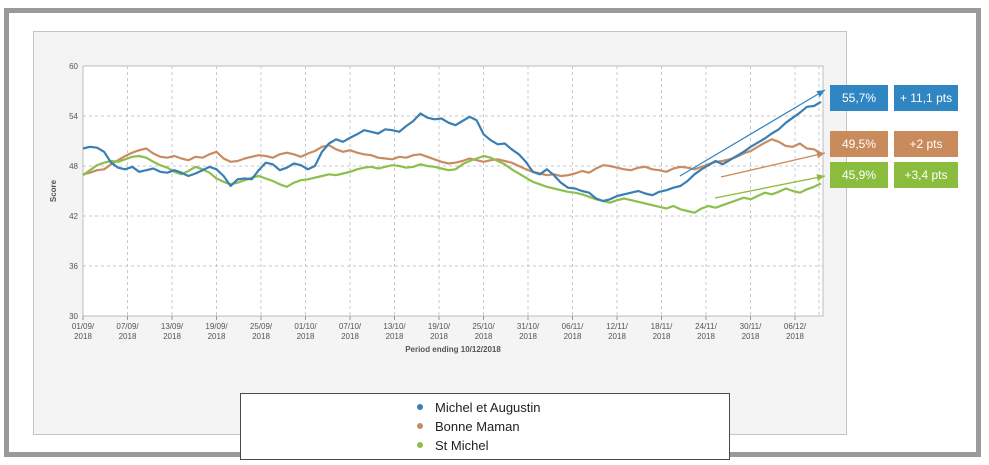 The height and width of the screenshot is (465, 989). What do you see at coordinates (662, 326) in the screenshot?
I see `x-tick-label: 18/11/` at bounding box center [662, 326].